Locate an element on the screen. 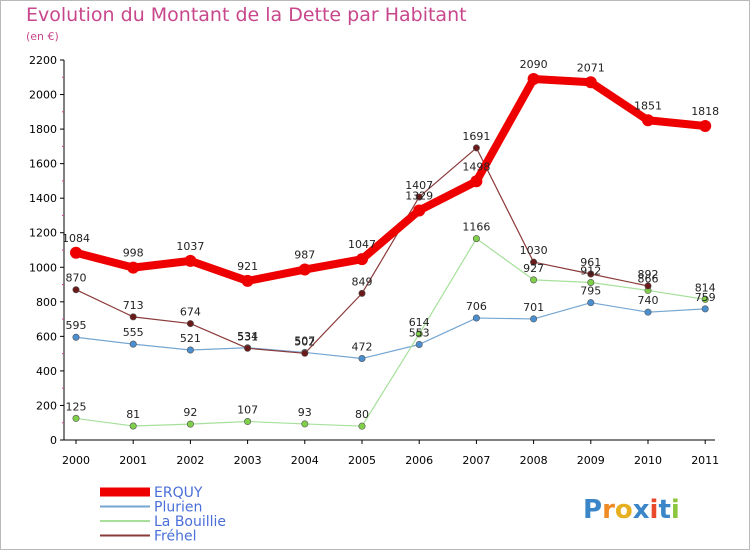 The height and width of the screenshot is (550, 750). data-label-plurien: 472 is located at coordinates (362, 346).